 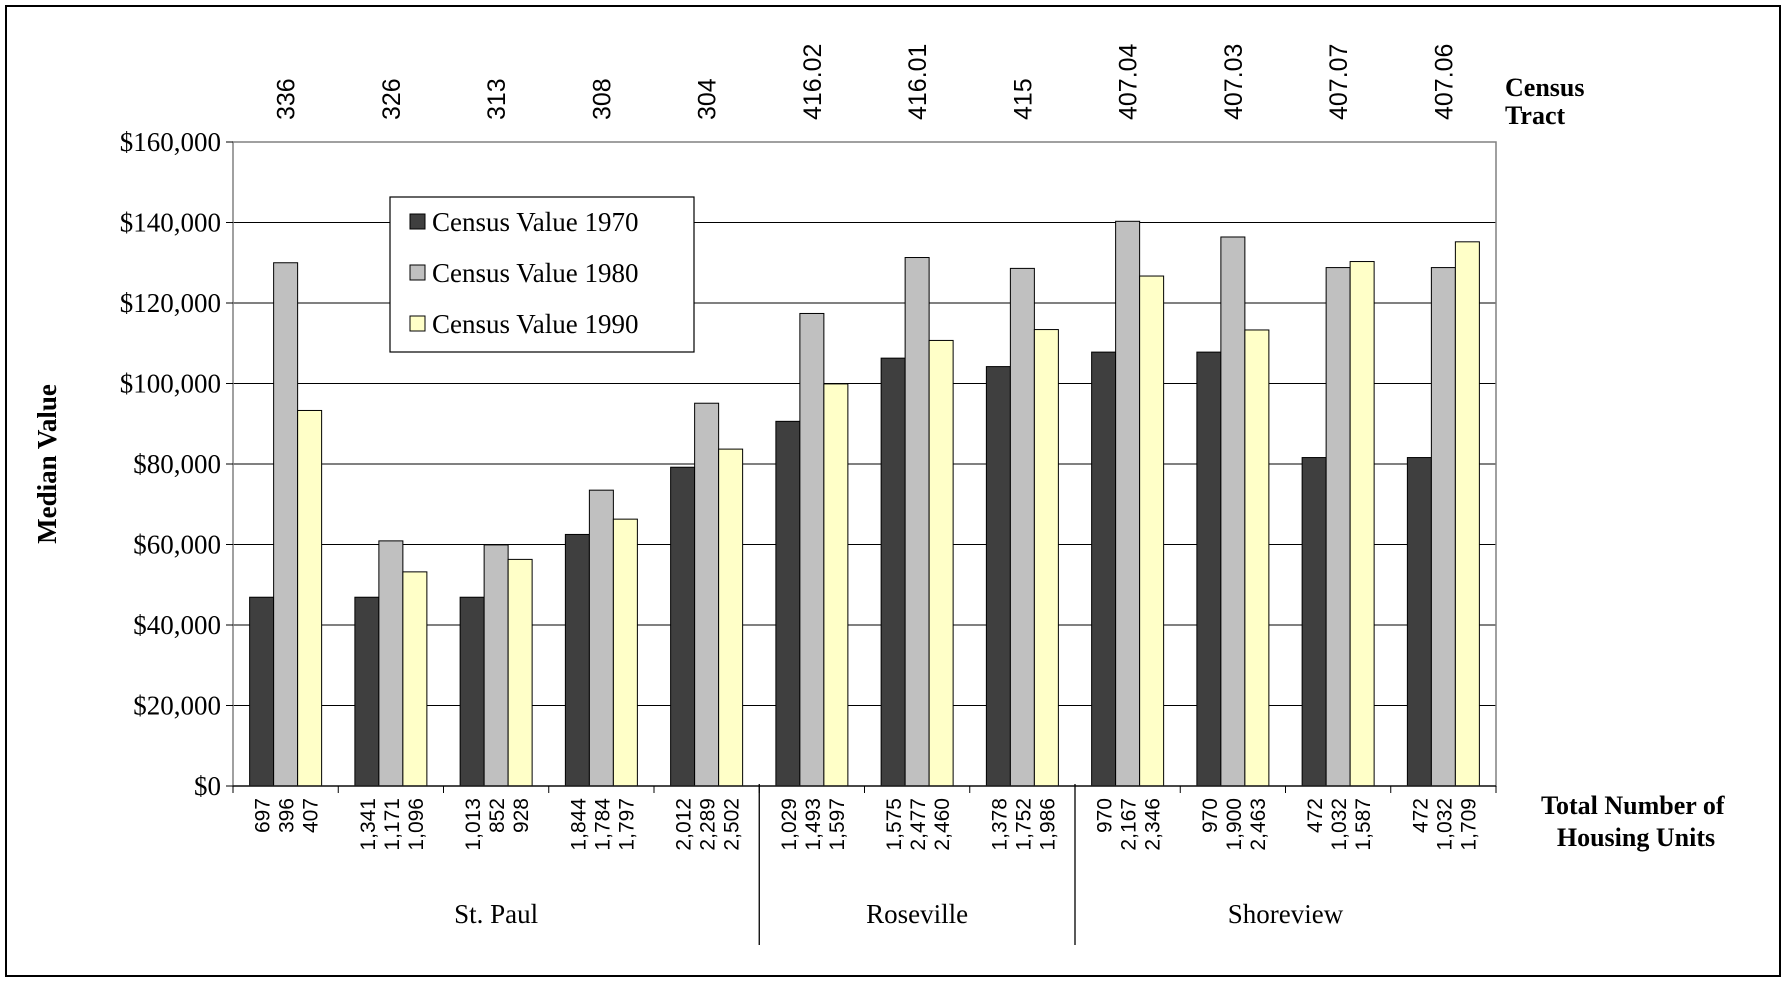 What do you see at coordinates (1339, 82) in the screenshot?
I see `tract-label: 407.07` at bounding box center [1339, 82].